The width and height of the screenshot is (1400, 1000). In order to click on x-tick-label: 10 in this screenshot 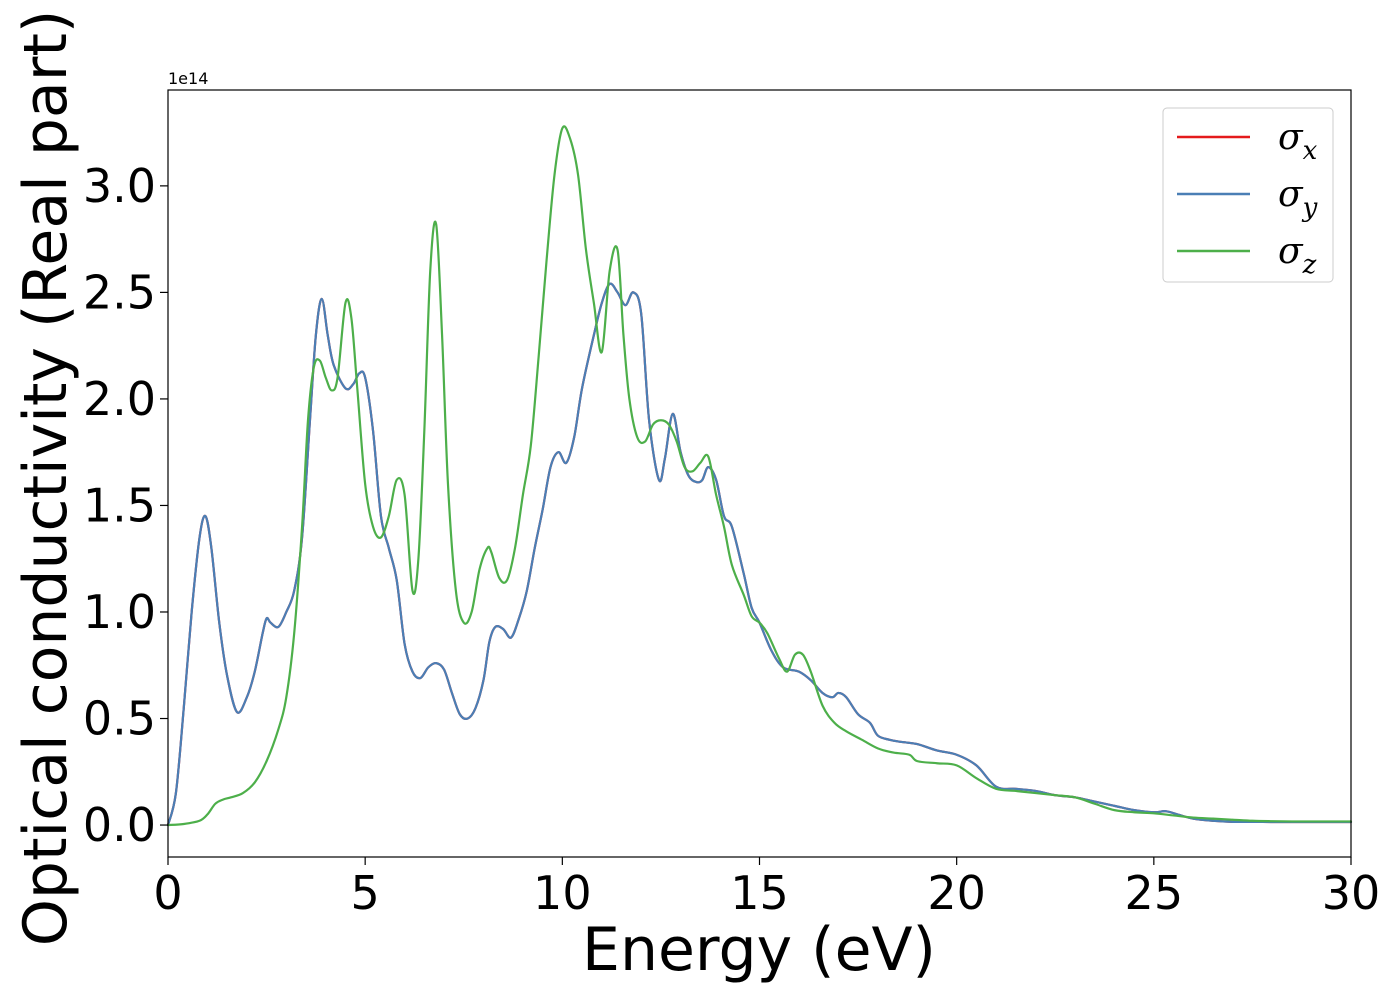, I will do `click(562, 893)`.